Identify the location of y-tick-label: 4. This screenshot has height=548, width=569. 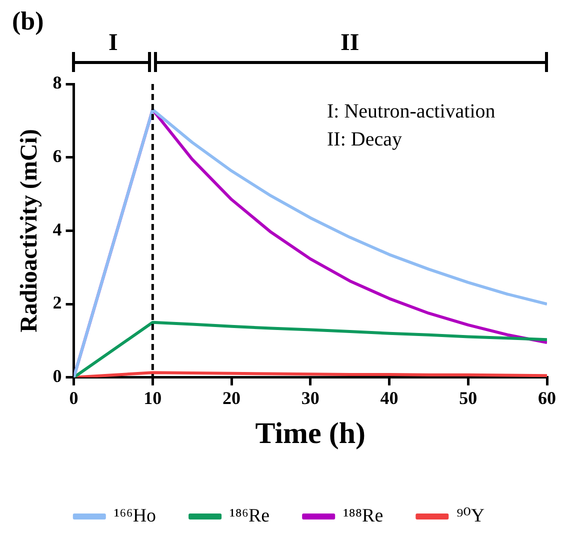
(57, 229).